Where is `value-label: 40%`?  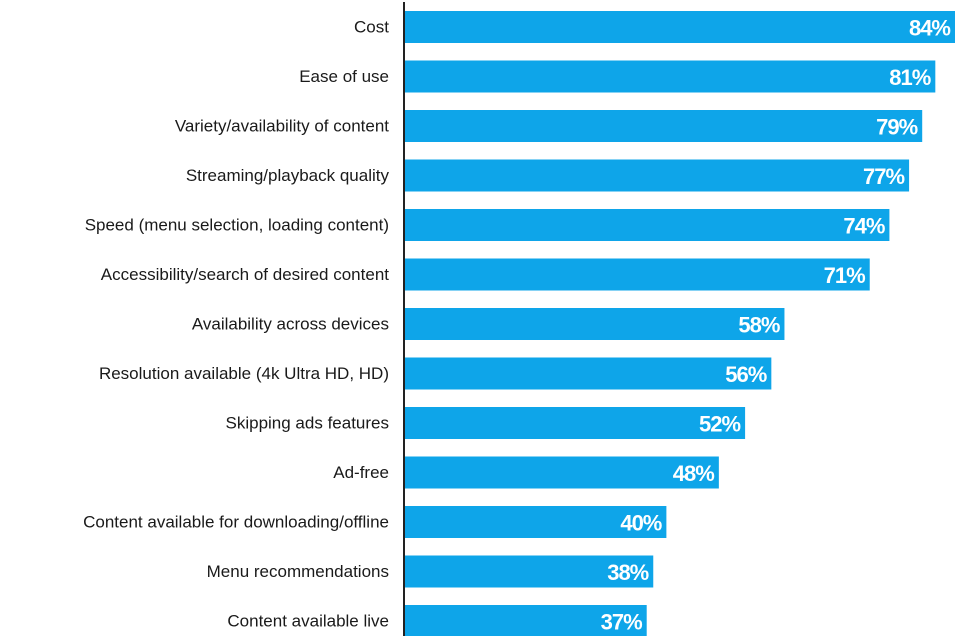 value-label: 40% is located at coordinates (640, 523).